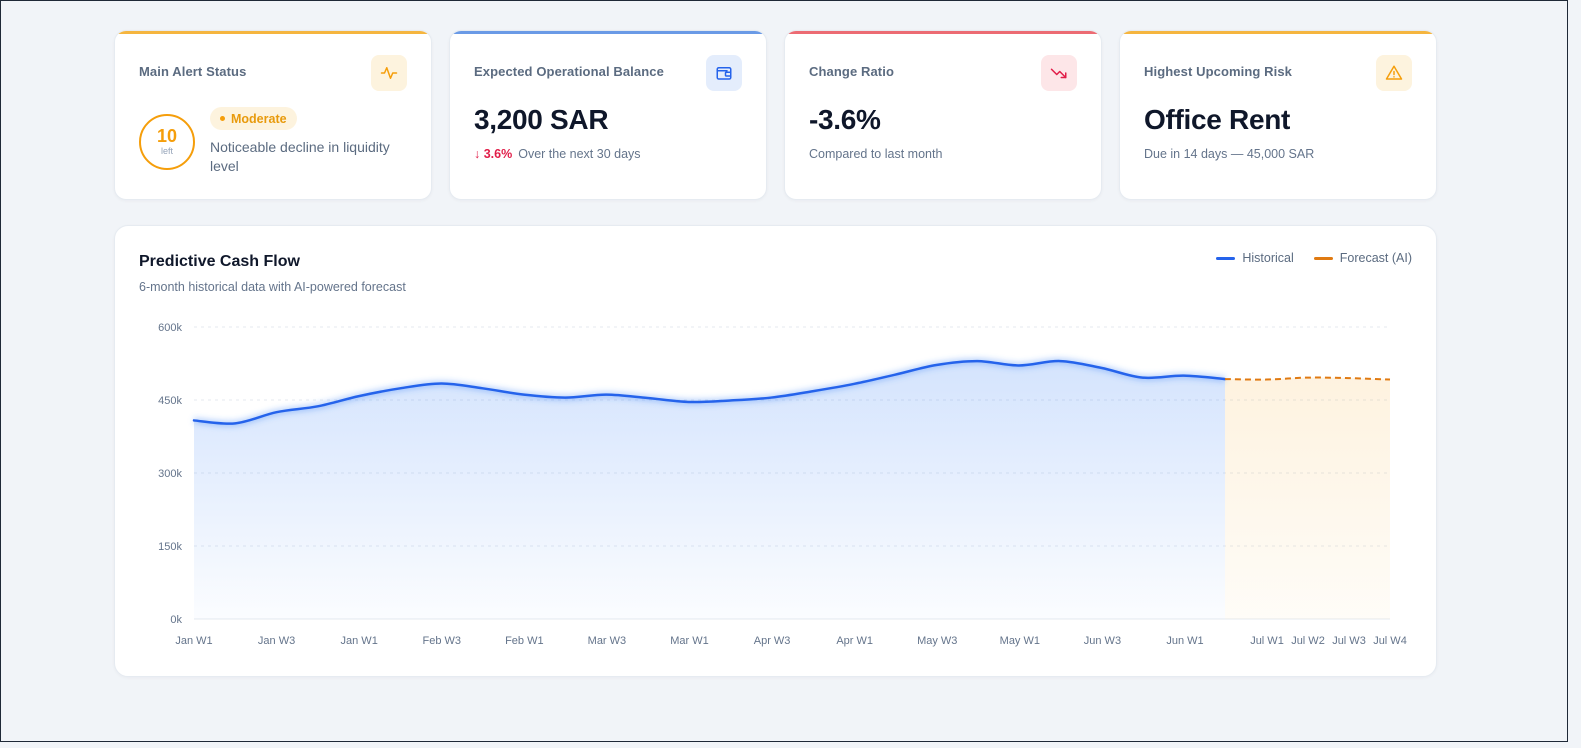 The width and height of the screenshot is (1581, 748). Describe the element at coordinates (1229, 154) in the screenshot. I see `risk-note: Due in 14 days — 45,000 SAR` at that location.